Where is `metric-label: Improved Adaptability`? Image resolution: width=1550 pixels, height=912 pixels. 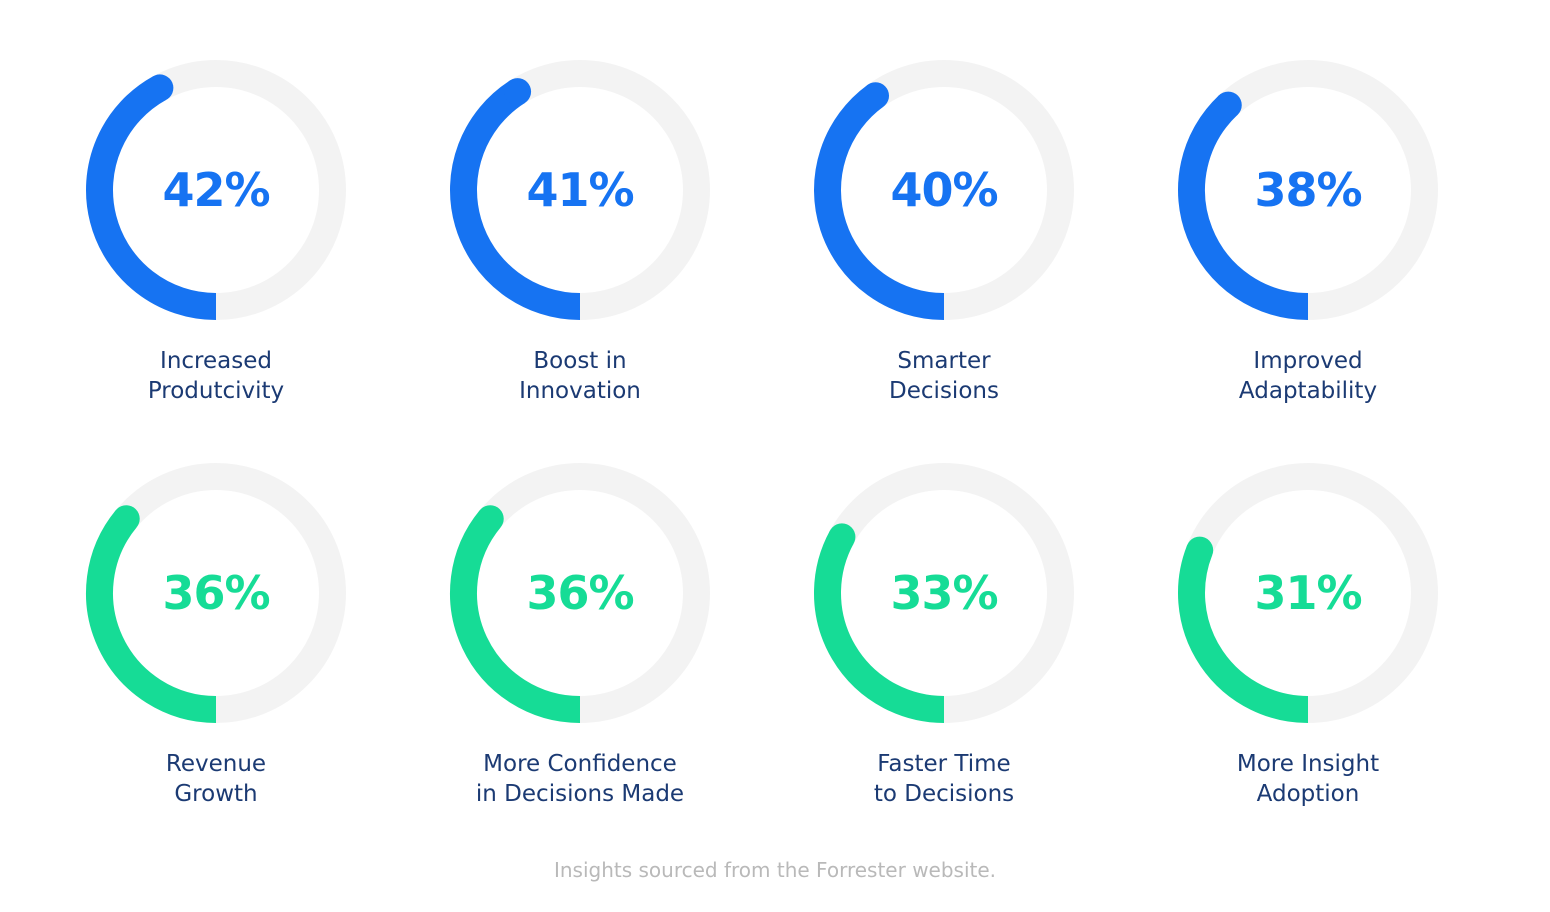 metric-label: Improved Adaptability is located at coordinates (1308, 376).